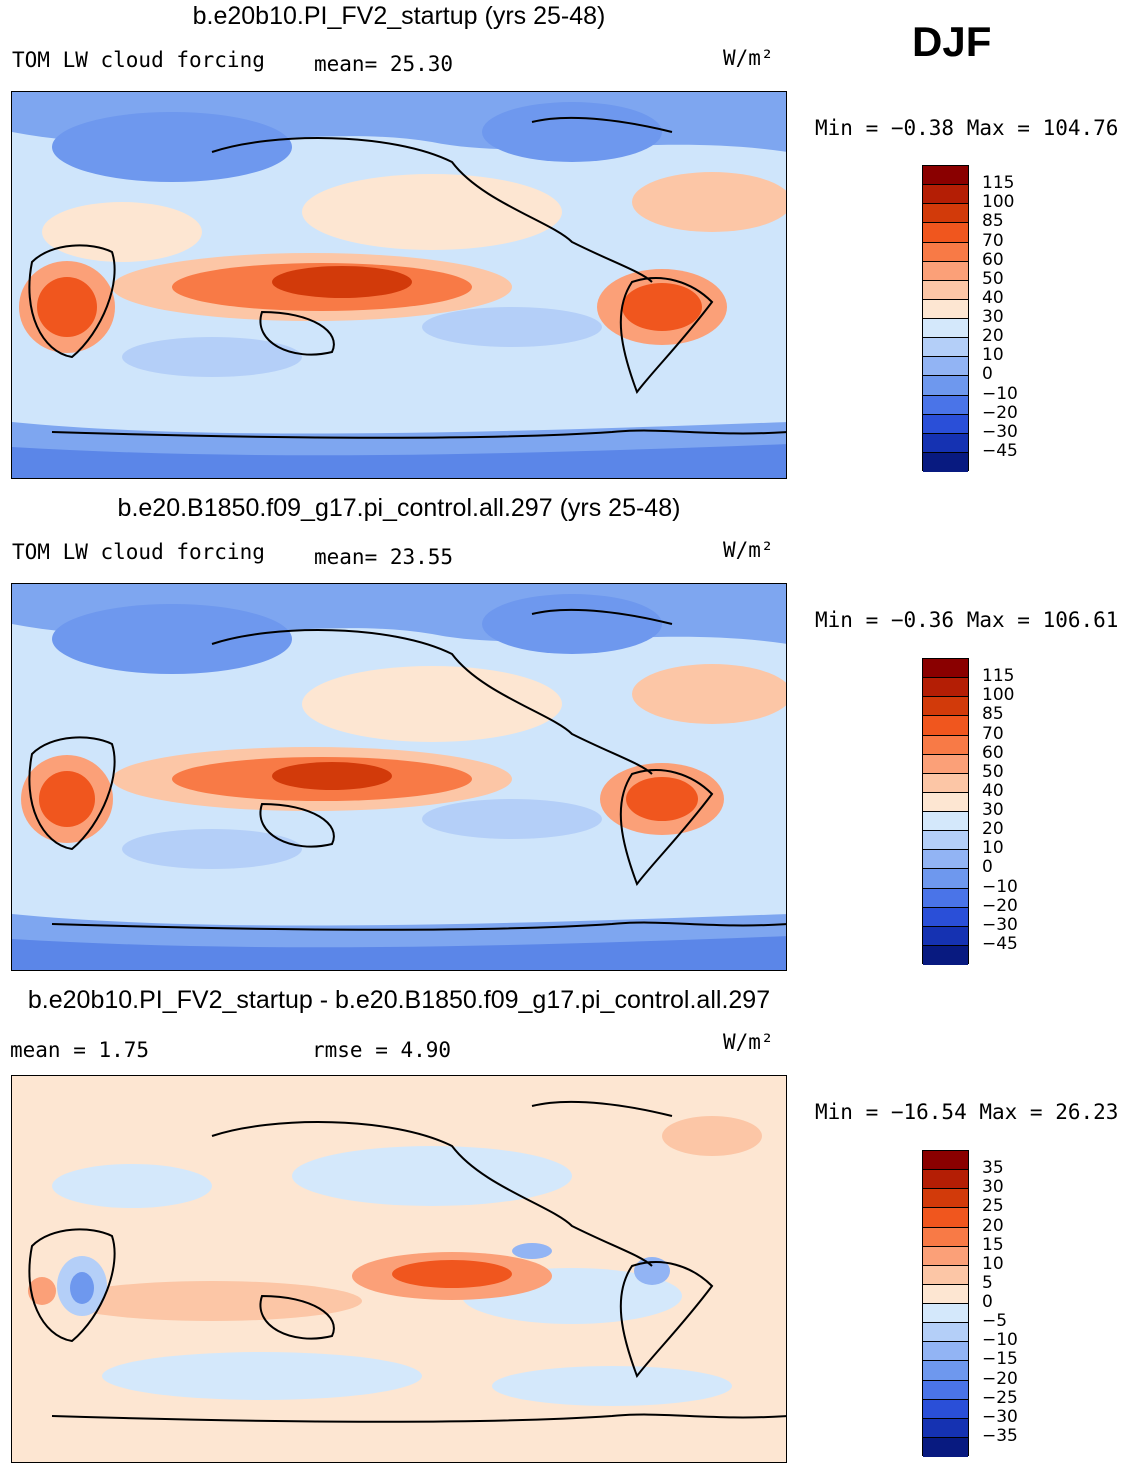 The height and width of the screenshot is (1470, 1128). Describe the element at coordinates (993, 1206) in the screenshot. I see `colorbar-tick-label: 25` at that location.